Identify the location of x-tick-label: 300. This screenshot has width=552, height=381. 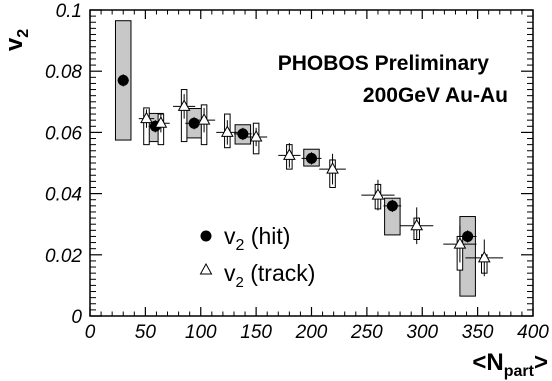
(422, 332).